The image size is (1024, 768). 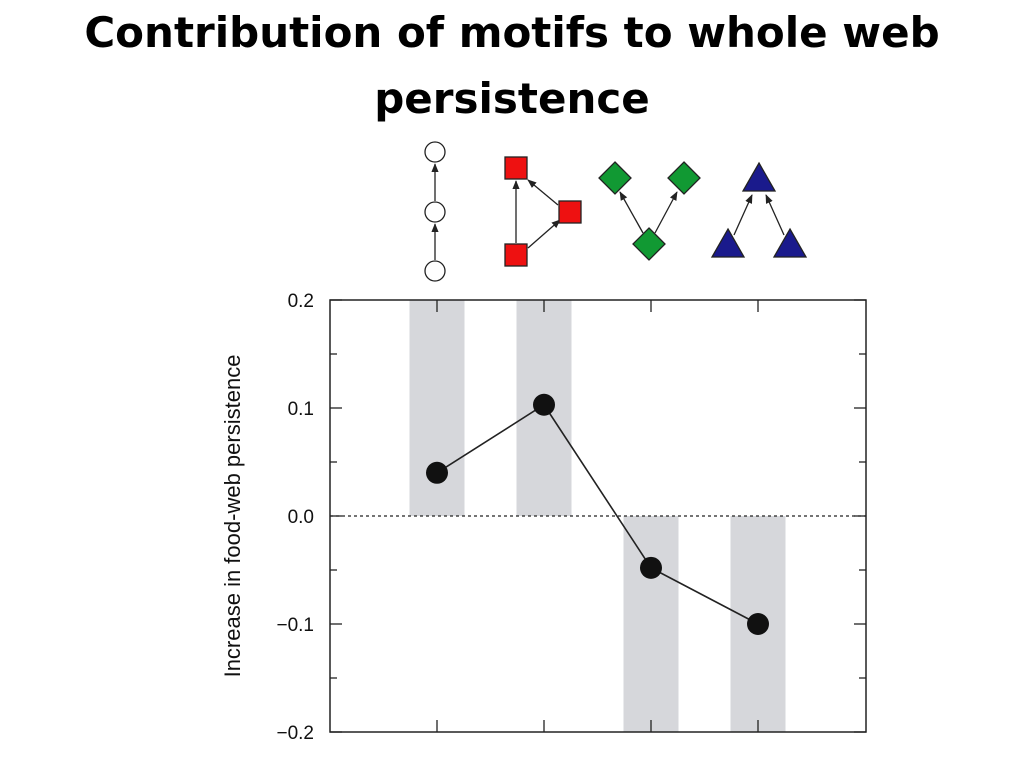 I want to click on motif-icons, so click(x=616, y=211).